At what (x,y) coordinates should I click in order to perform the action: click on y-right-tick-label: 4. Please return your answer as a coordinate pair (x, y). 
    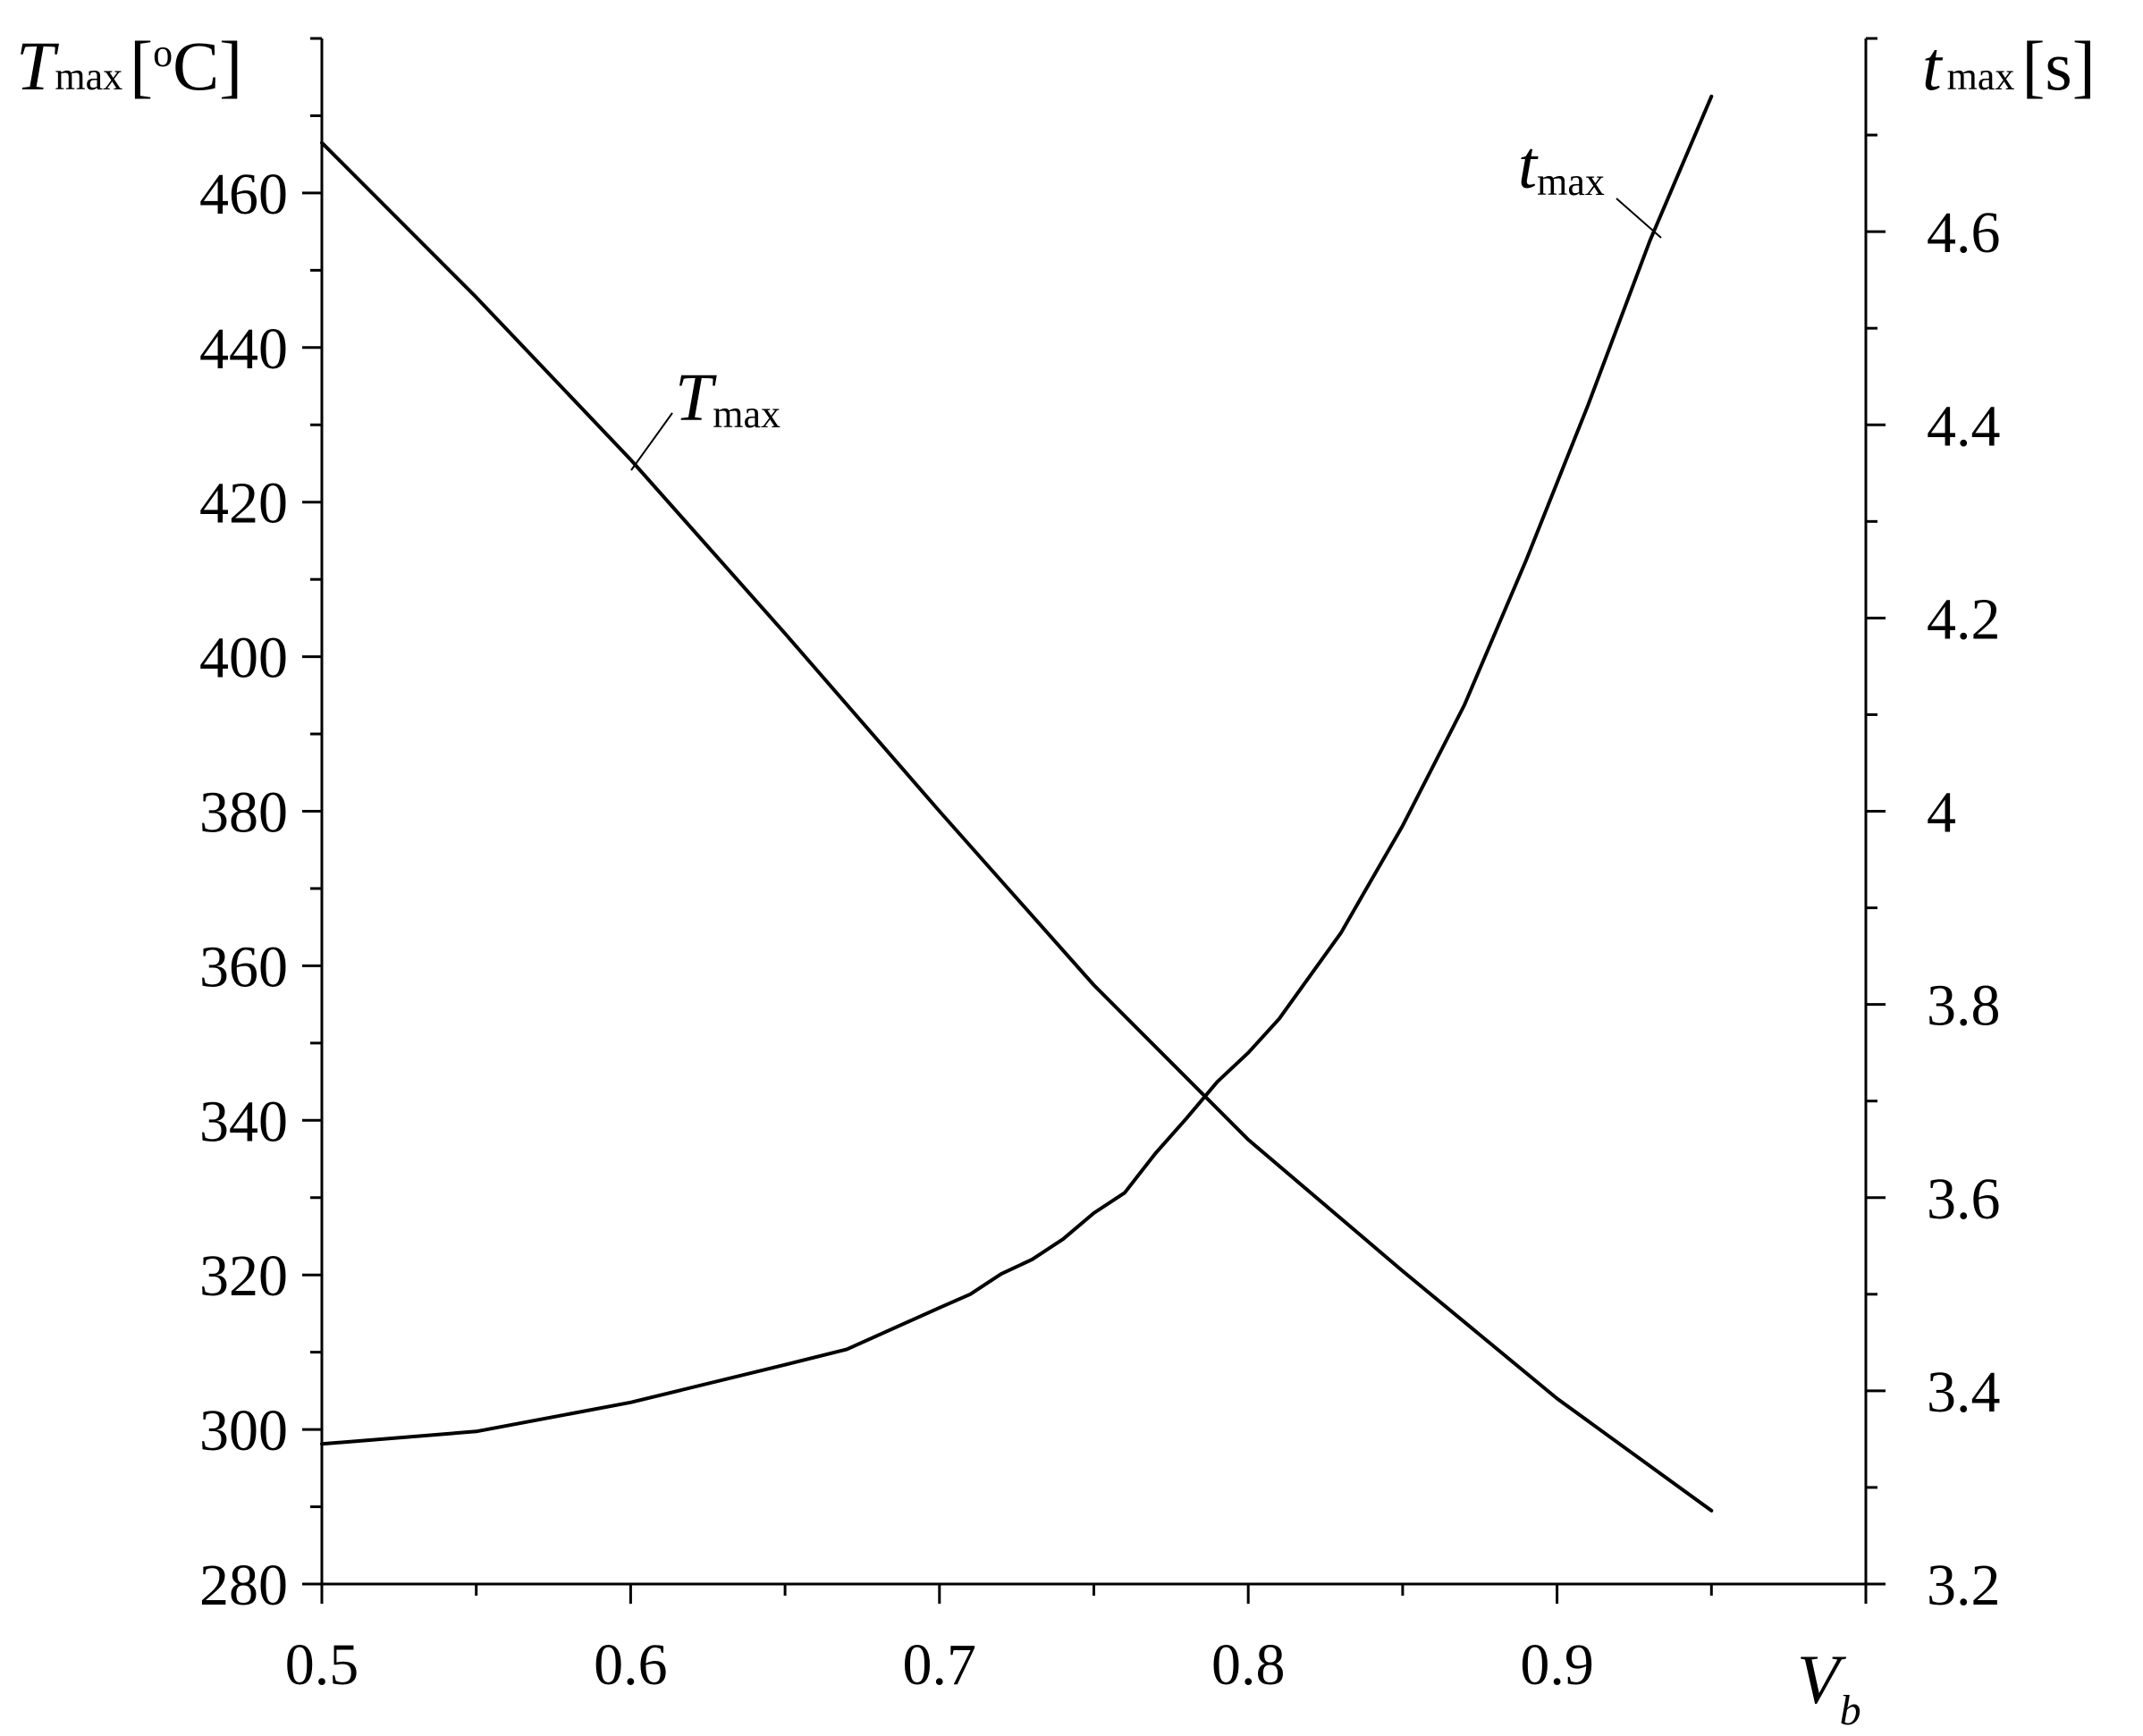
    Looking at the image, I should click on (1941, 813).